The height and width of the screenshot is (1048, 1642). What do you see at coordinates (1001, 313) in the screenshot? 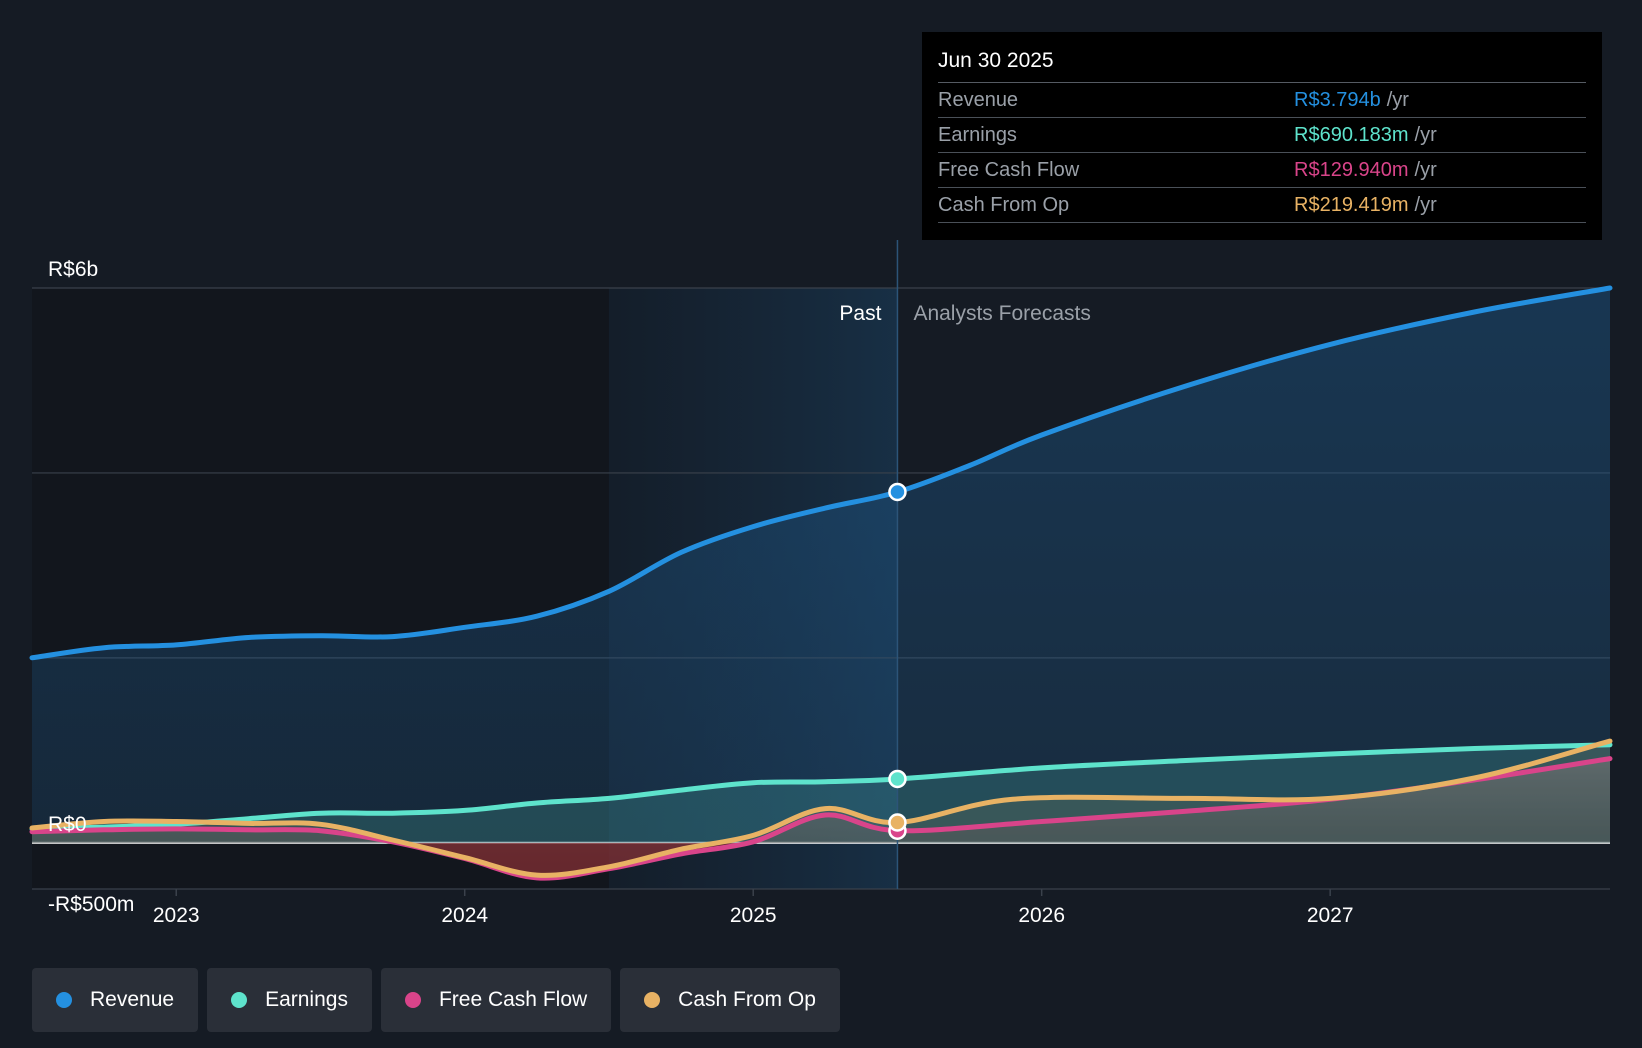
I see `forecast-label: Analysts Forecasts` at bounding box center [1001, 313].